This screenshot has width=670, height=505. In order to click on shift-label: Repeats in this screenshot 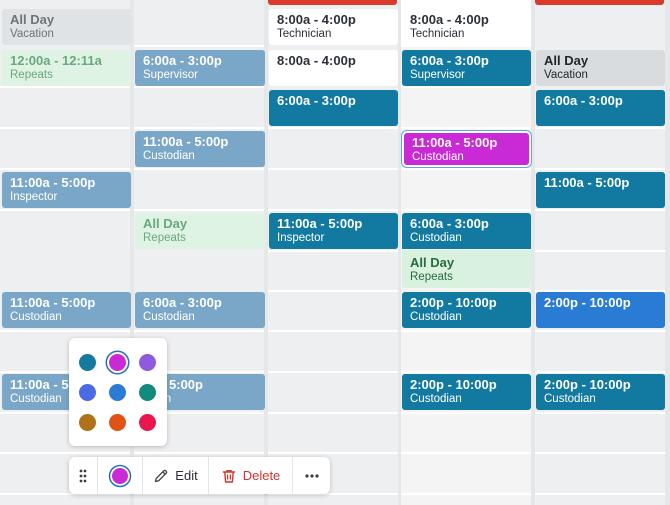, I will do `click(431, 277)`.